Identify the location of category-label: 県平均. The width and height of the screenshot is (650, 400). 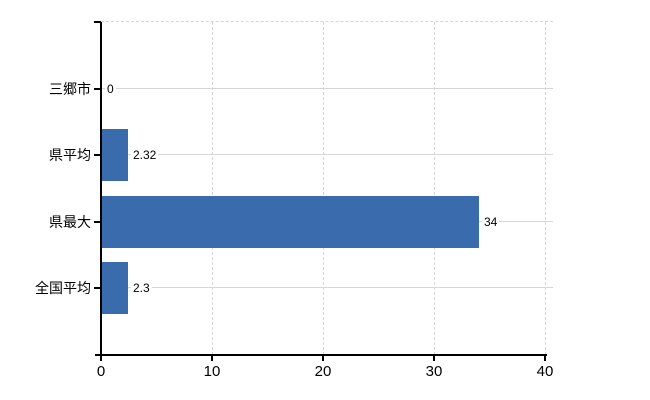
(70, 155).